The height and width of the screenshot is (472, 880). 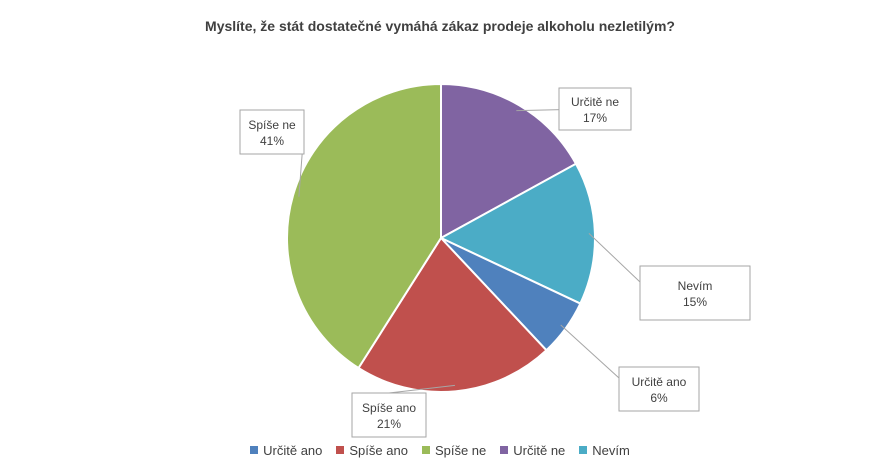 I want to click on legend-item: Určitě ne, so click(x=532, y=450).